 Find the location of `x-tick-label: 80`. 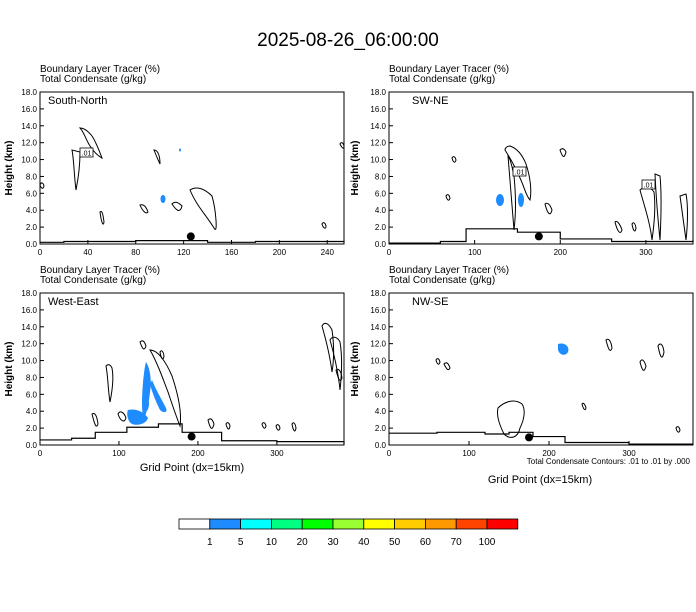

x-tick-label: 80 is located at coordinates (135, 252).